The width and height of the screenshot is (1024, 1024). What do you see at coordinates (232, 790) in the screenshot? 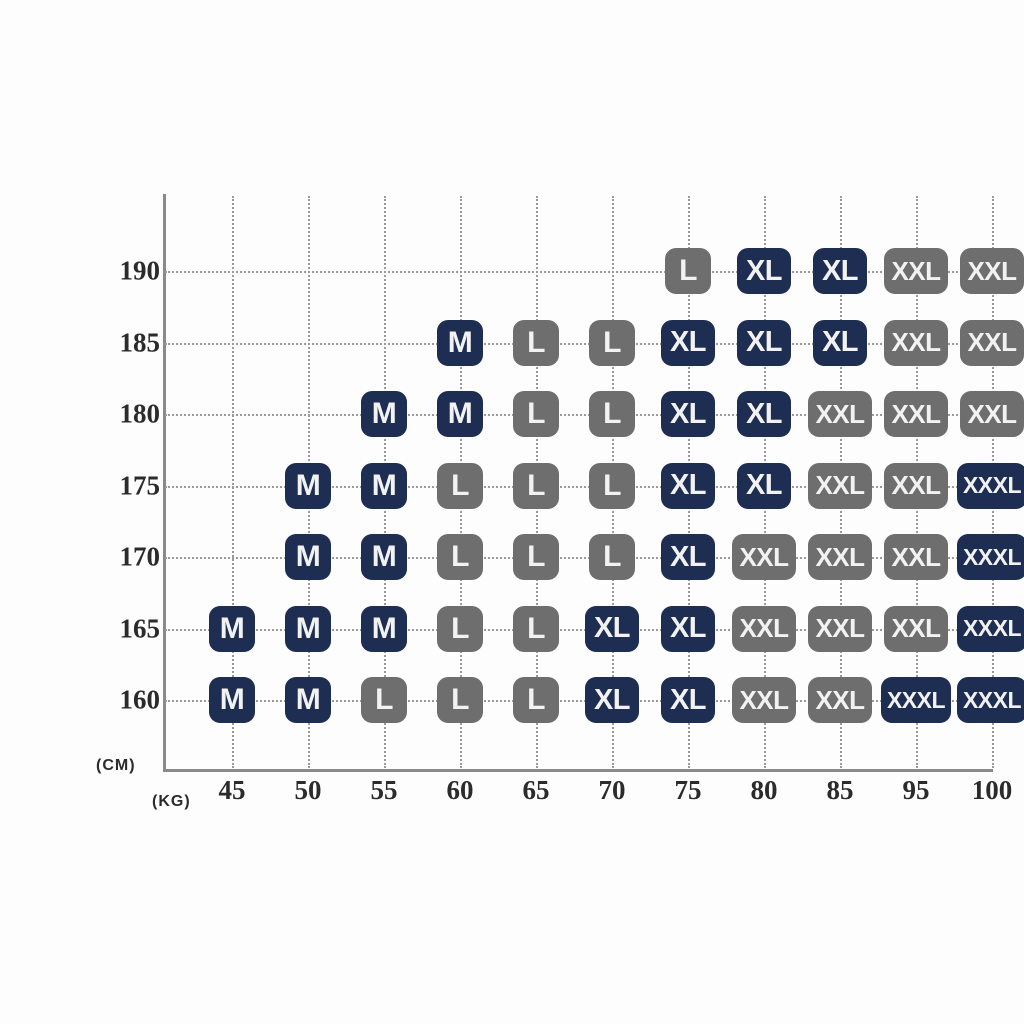
I see `x-axis-tick-label: 45` at bounding box center [232, 790].